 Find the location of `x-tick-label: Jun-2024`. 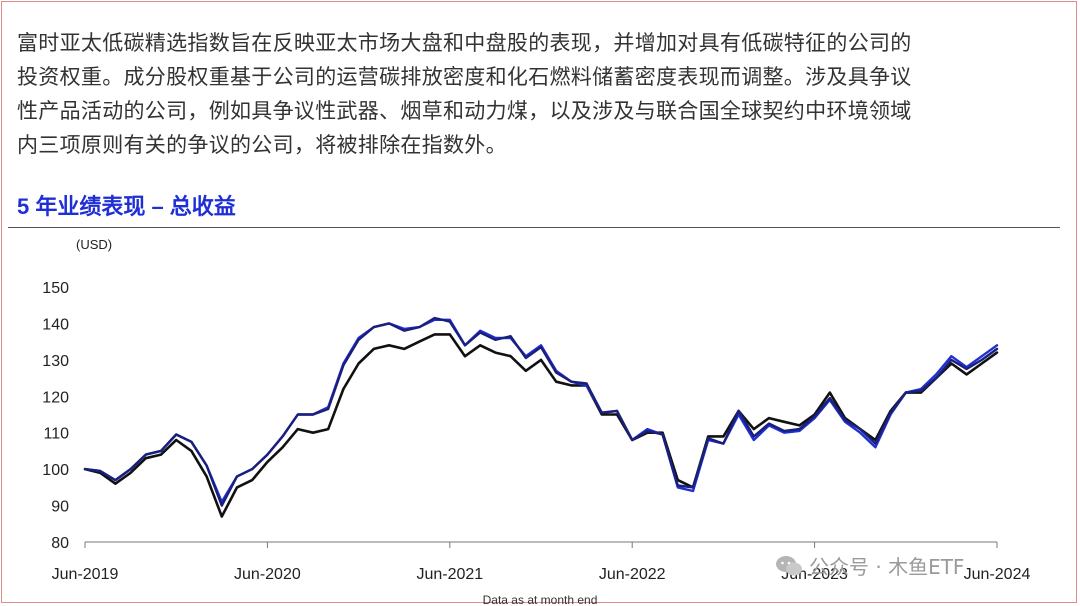

x-tick-label: Jun-2024 is located at coordinates (997, 574).